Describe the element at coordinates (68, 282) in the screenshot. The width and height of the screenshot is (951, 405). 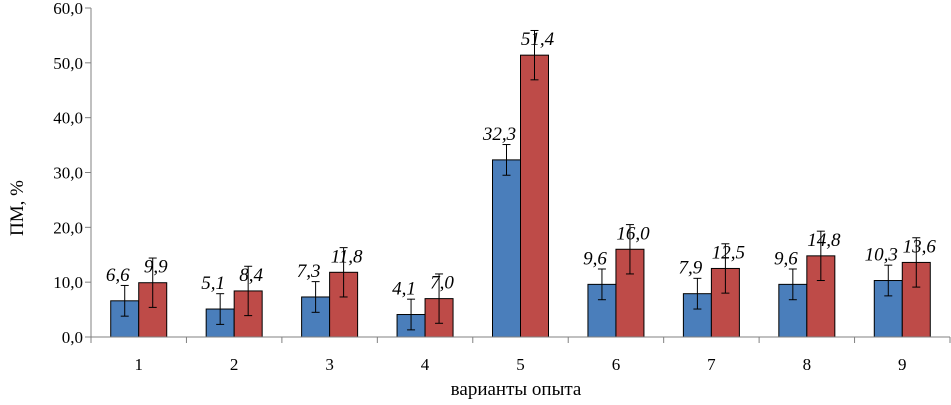
I see `y-tick-label: 10,0` at that location.